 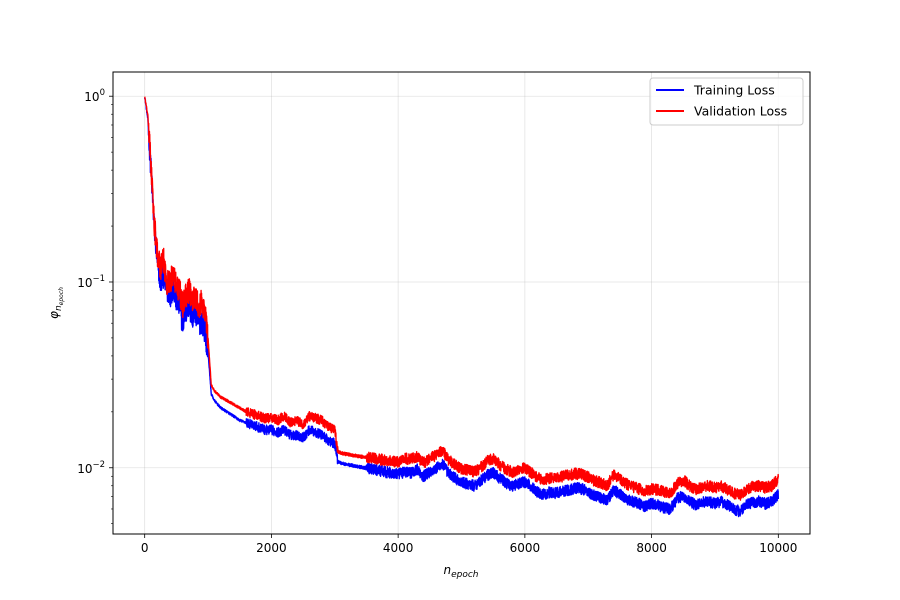 I want to click on legend-label-training-loss: Training Loss, so click(x=734, y=90).